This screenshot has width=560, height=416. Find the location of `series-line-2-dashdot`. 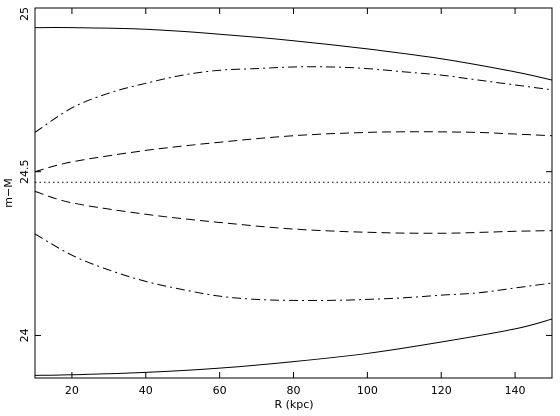

series-line-2-dashdot is located at coordinates (293, 99).